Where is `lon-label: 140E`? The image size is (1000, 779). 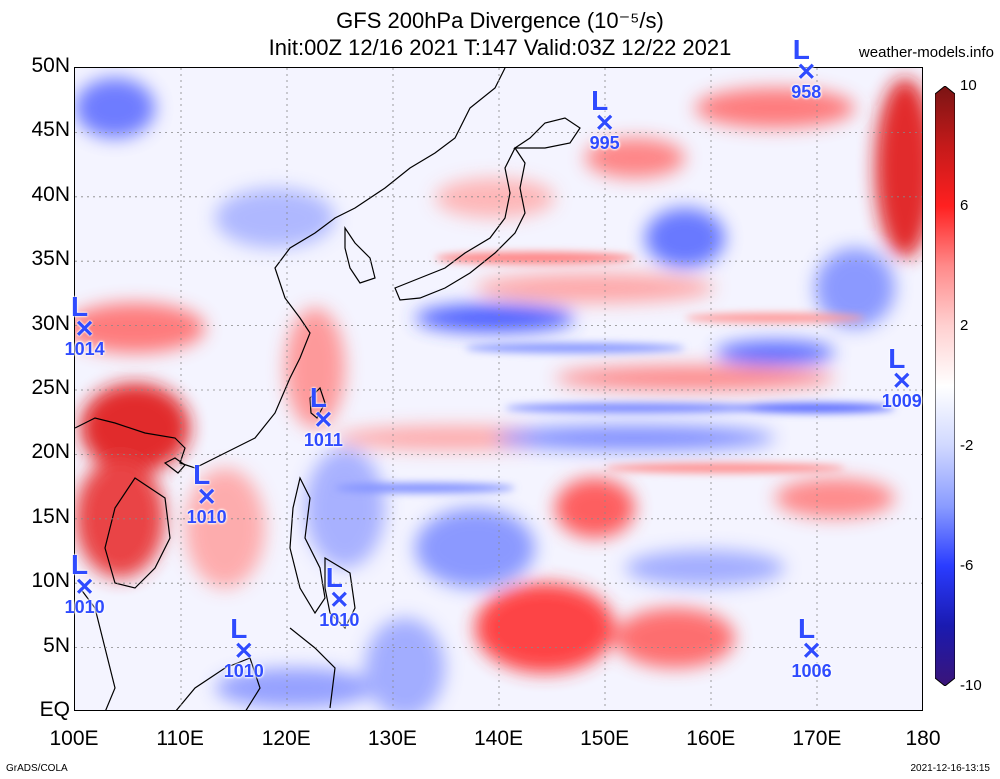
lon-label: 140E is located at coordinates (498, 738).